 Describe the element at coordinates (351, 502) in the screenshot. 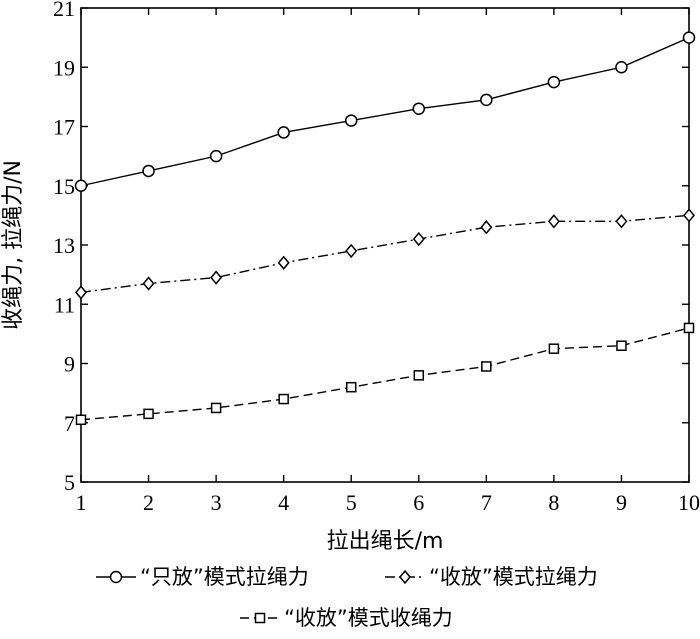

I see `x-tick-label: 5` at that location.